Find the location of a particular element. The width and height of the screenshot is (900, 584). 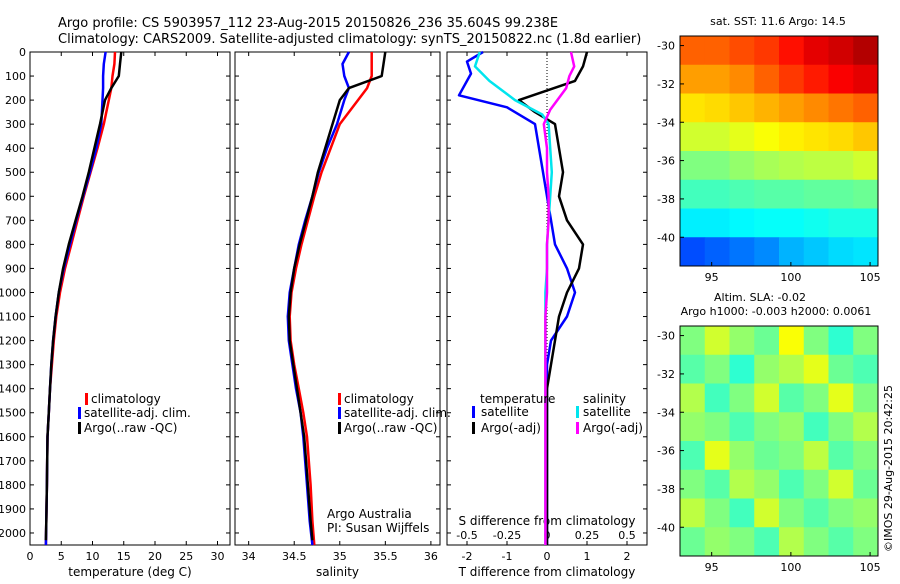

x-axis-label: T difference from climatology is located at coordinates (547, 572).